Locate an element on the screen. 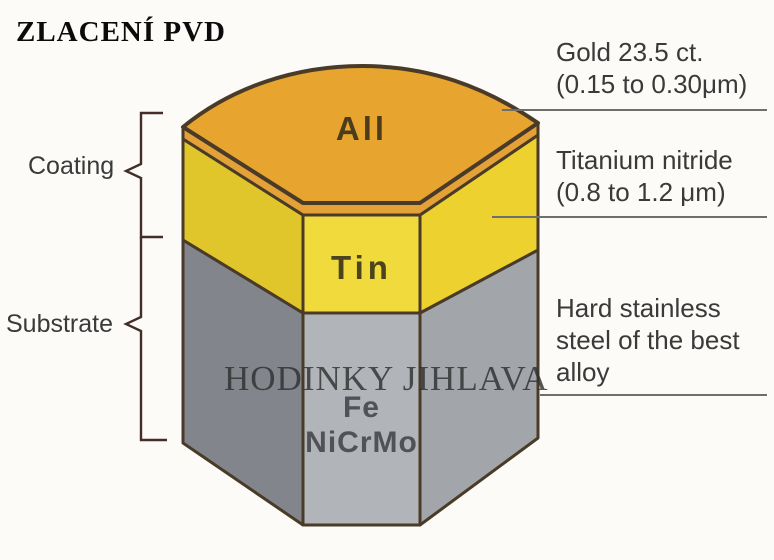 The width and height of the screenshot is (774, 560). gold-annotation-line1: Gold 23.5 ct. is located at coordinates (630, 52).